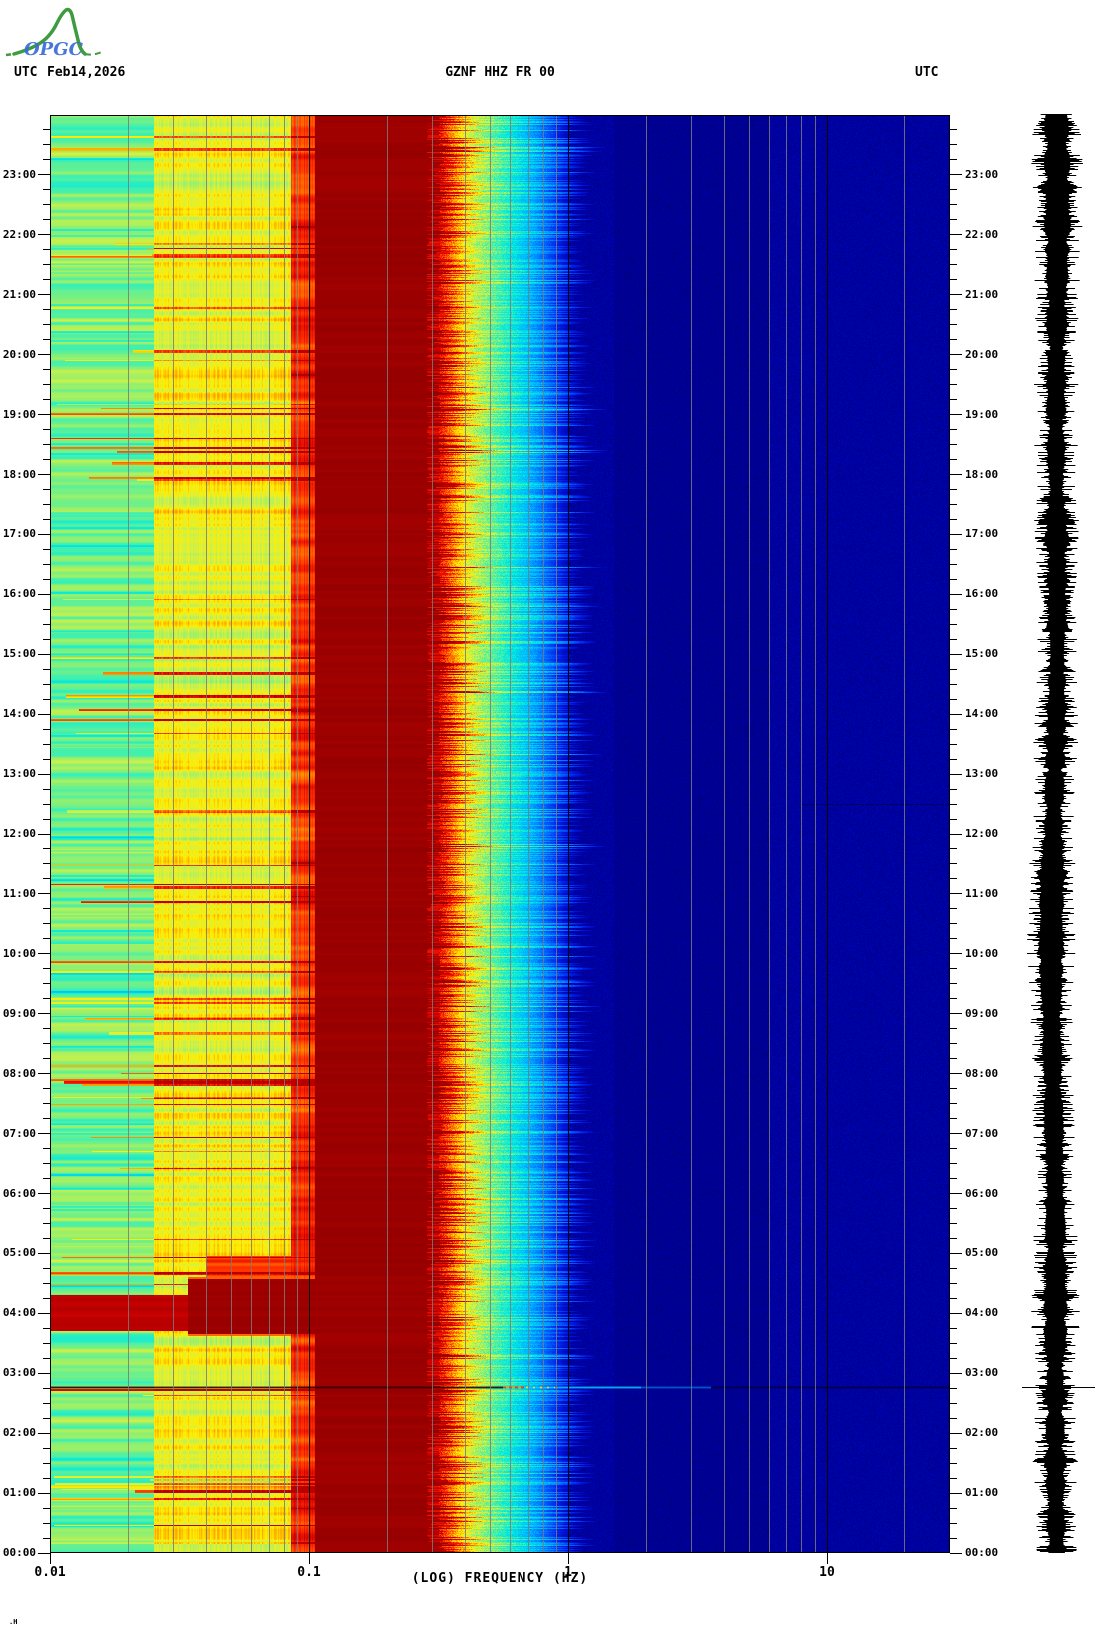 The height and width of the screenshot is (1634, 1102). Describe the element at coordinates (19, 1193) in the screenshot. I see `y-tick-label-left: 06:00` at that location.